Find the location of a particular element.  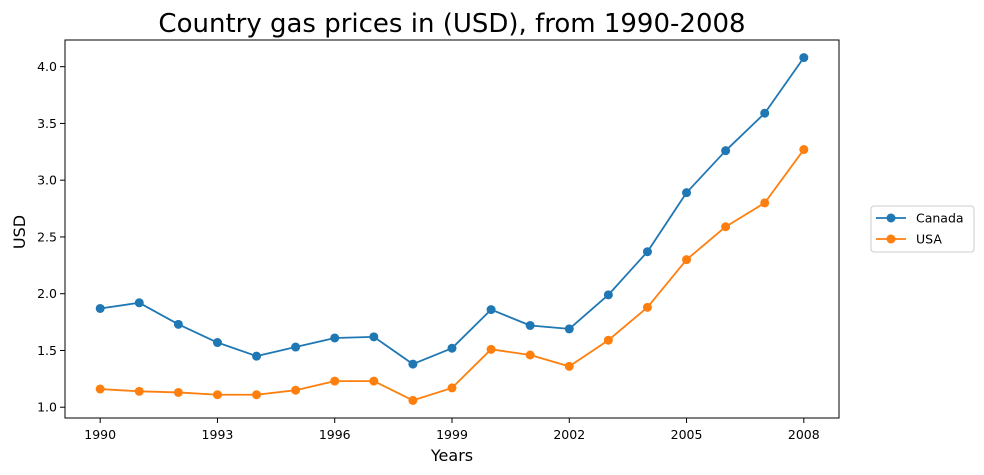

legend: Canada USA is located at coordinates (922, 229).